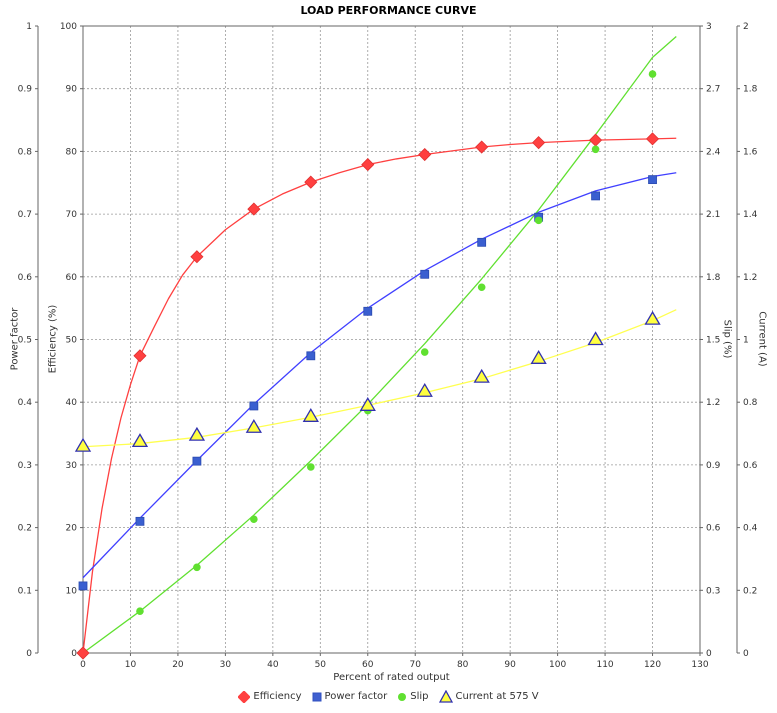 Image resolution: width=777 pixels, height=713 pixels. Describe the element at coordinates (652, 665) in the screenshot. I see `x-tick-label: 120` at that location.